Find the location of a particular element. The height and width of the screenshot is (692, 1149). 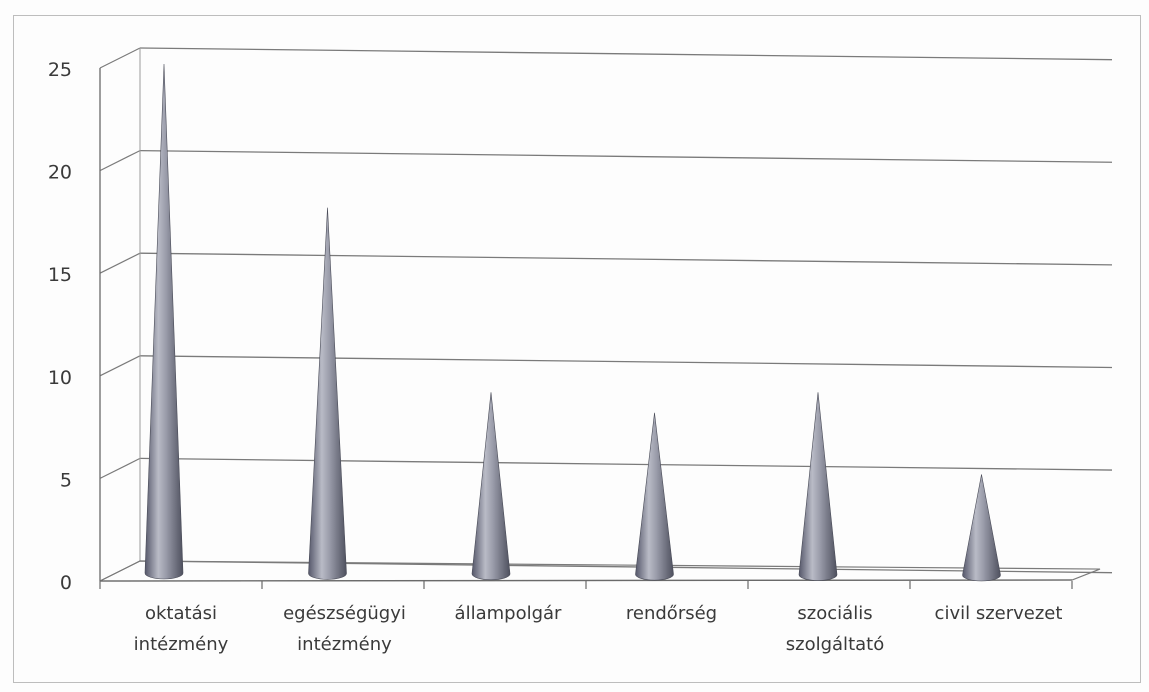

x-category-label: szociális szolgáltató is located at coordinates (835, 629).